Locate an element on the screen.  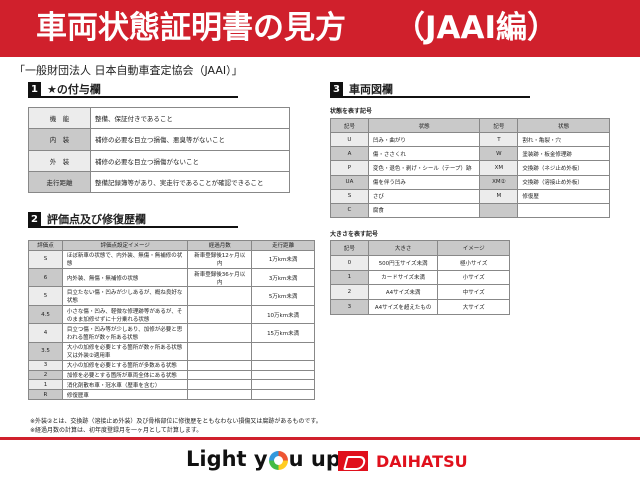
table-row: 2 A4サイズ未満 中サイズ is located at coordinates (420, 292).